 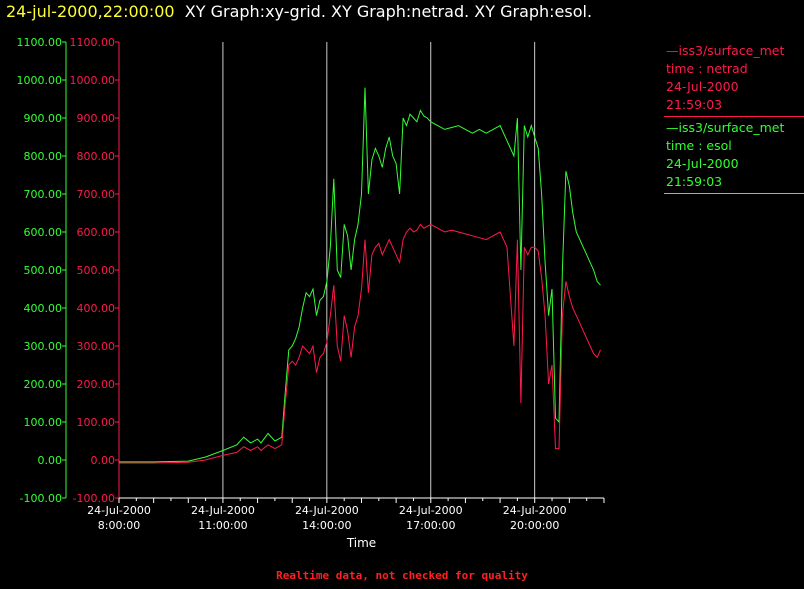 I want to click on quality-note: Realtime data, not checked for quality, so click(x=402, y=575).